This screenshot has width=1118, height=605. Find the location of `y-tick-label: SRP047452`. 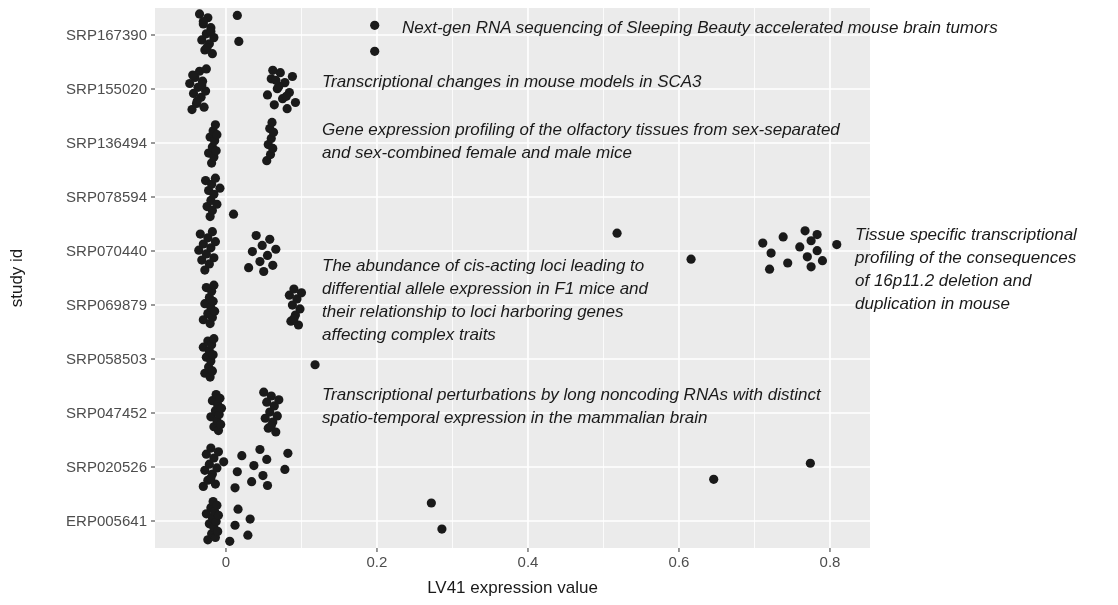

y-tick-label: SRP047452 is located at coordinates (106, 413).